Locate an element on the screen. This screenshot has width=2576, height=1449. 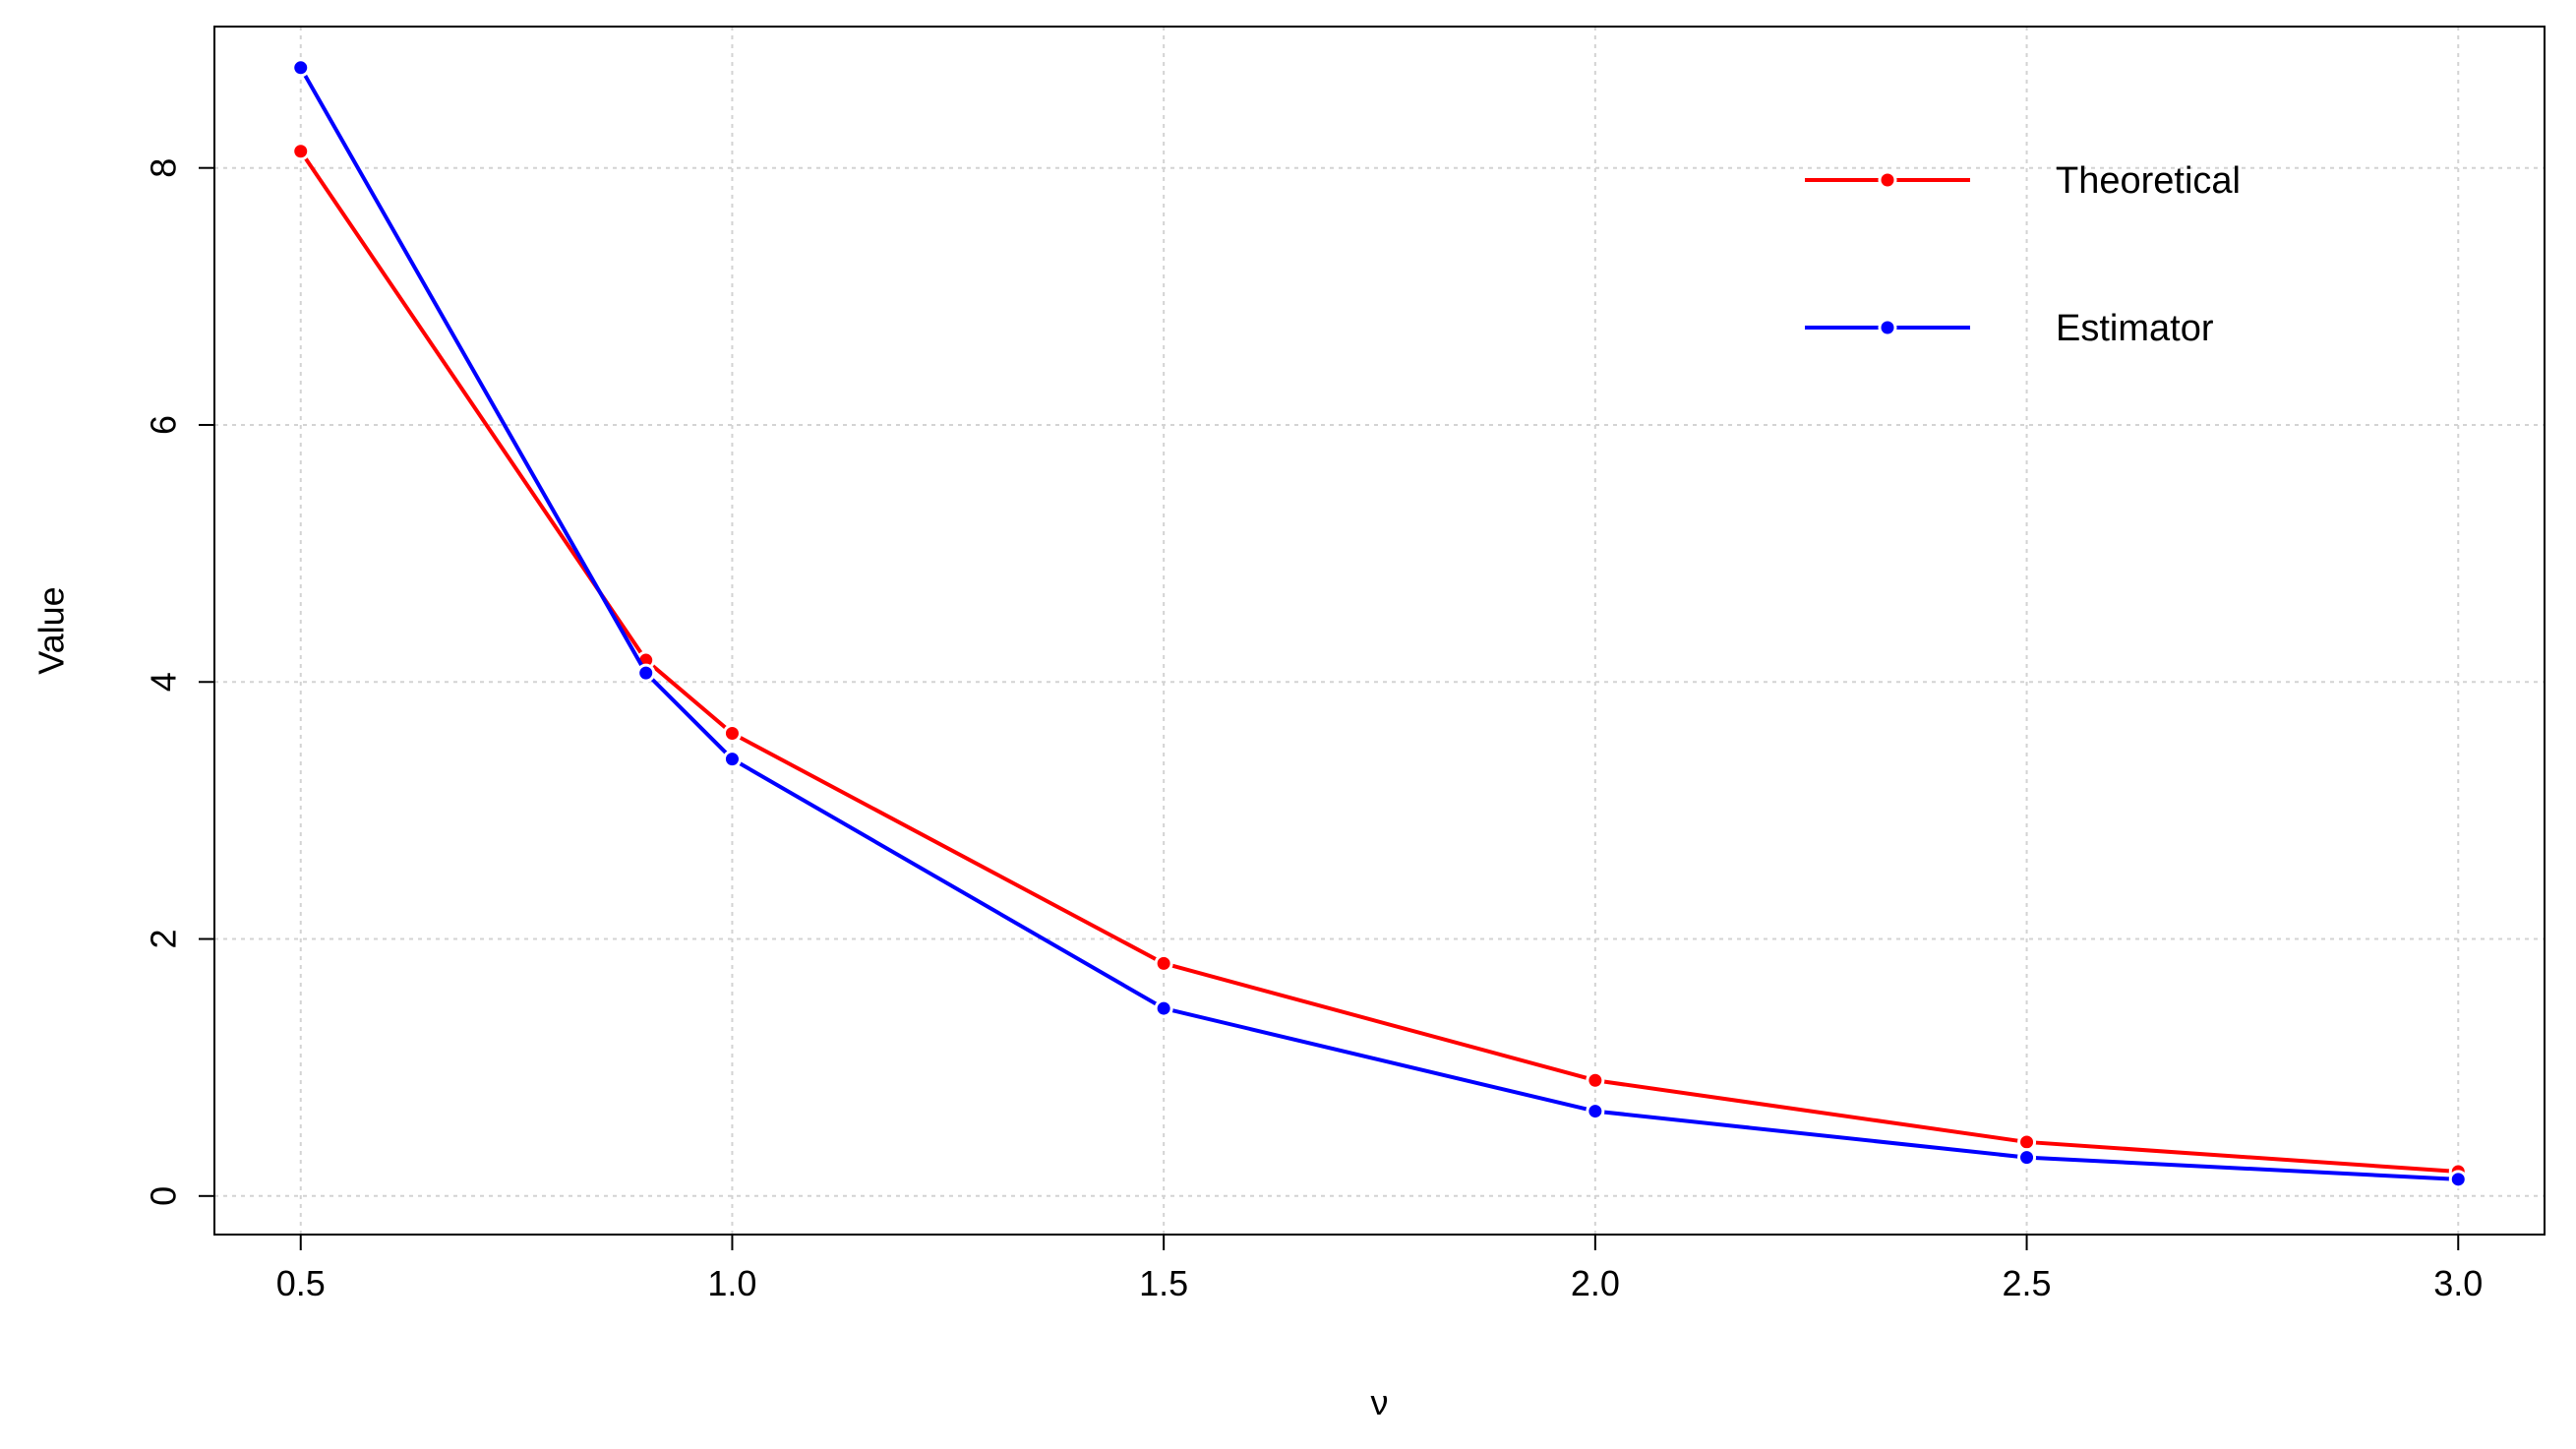
x-tick-label: 3.0 is located at coordinates (2458, 1283).